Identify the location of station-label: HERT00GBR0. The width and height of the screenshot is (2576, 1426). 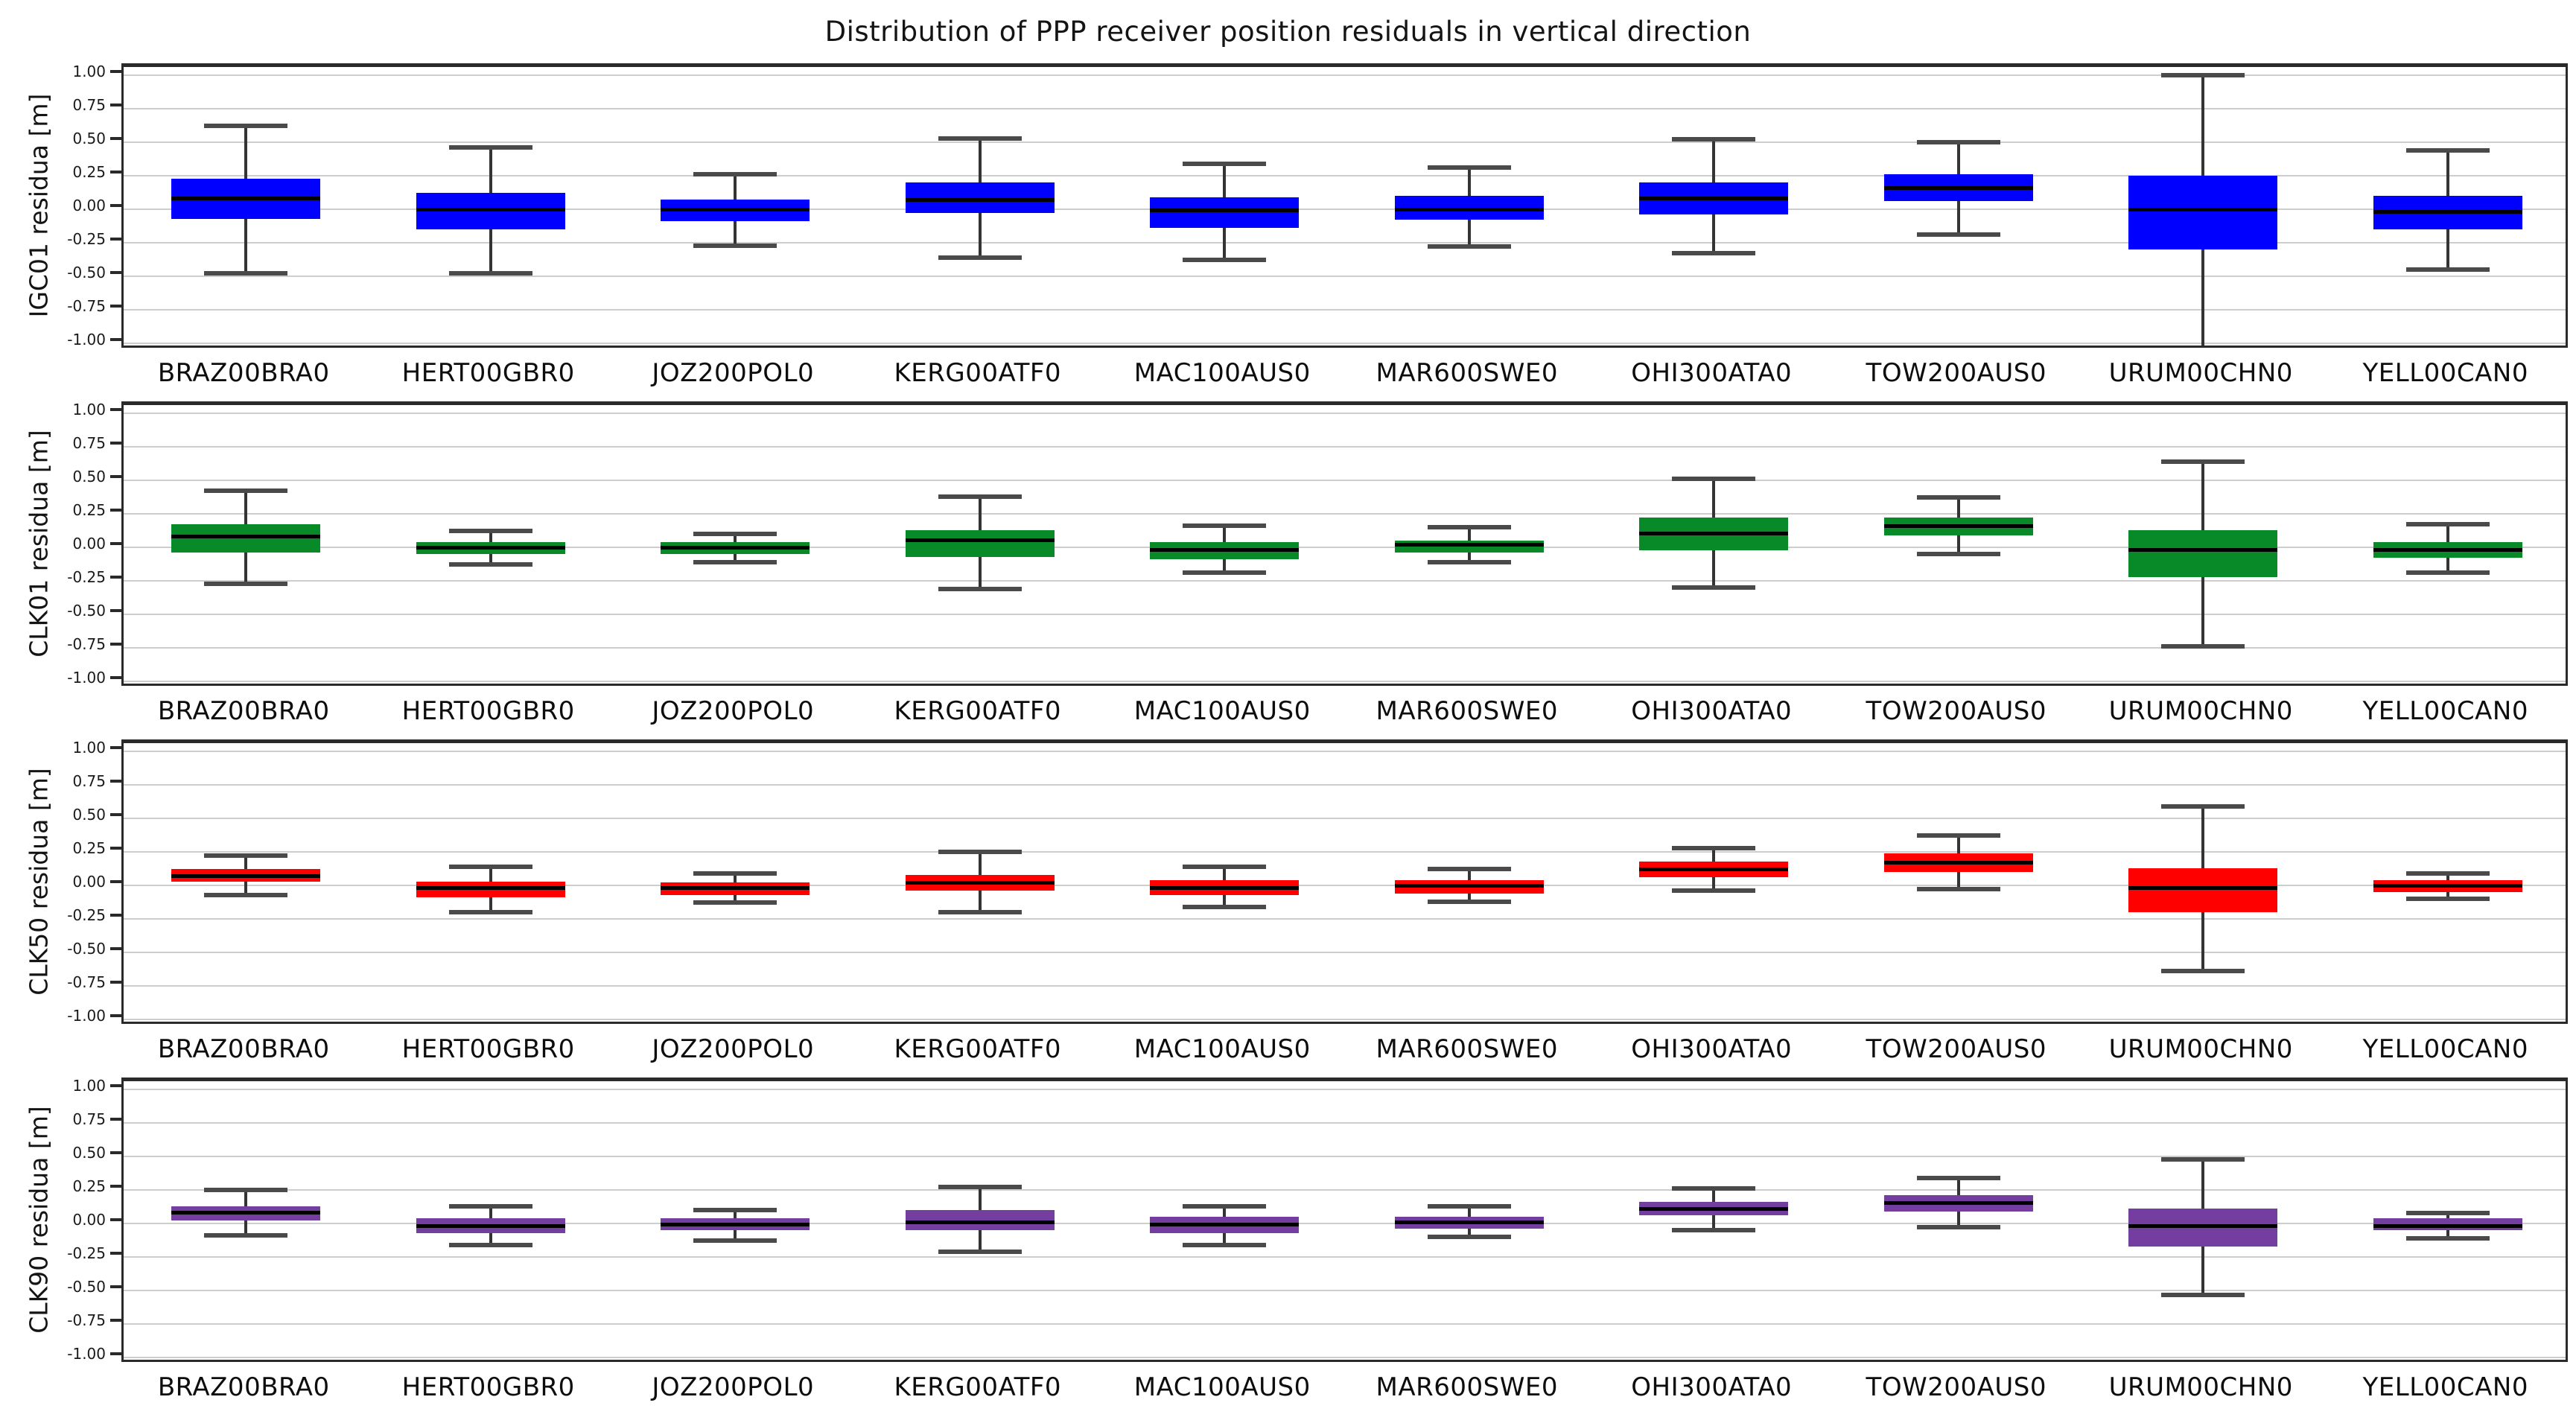
(488, 711).